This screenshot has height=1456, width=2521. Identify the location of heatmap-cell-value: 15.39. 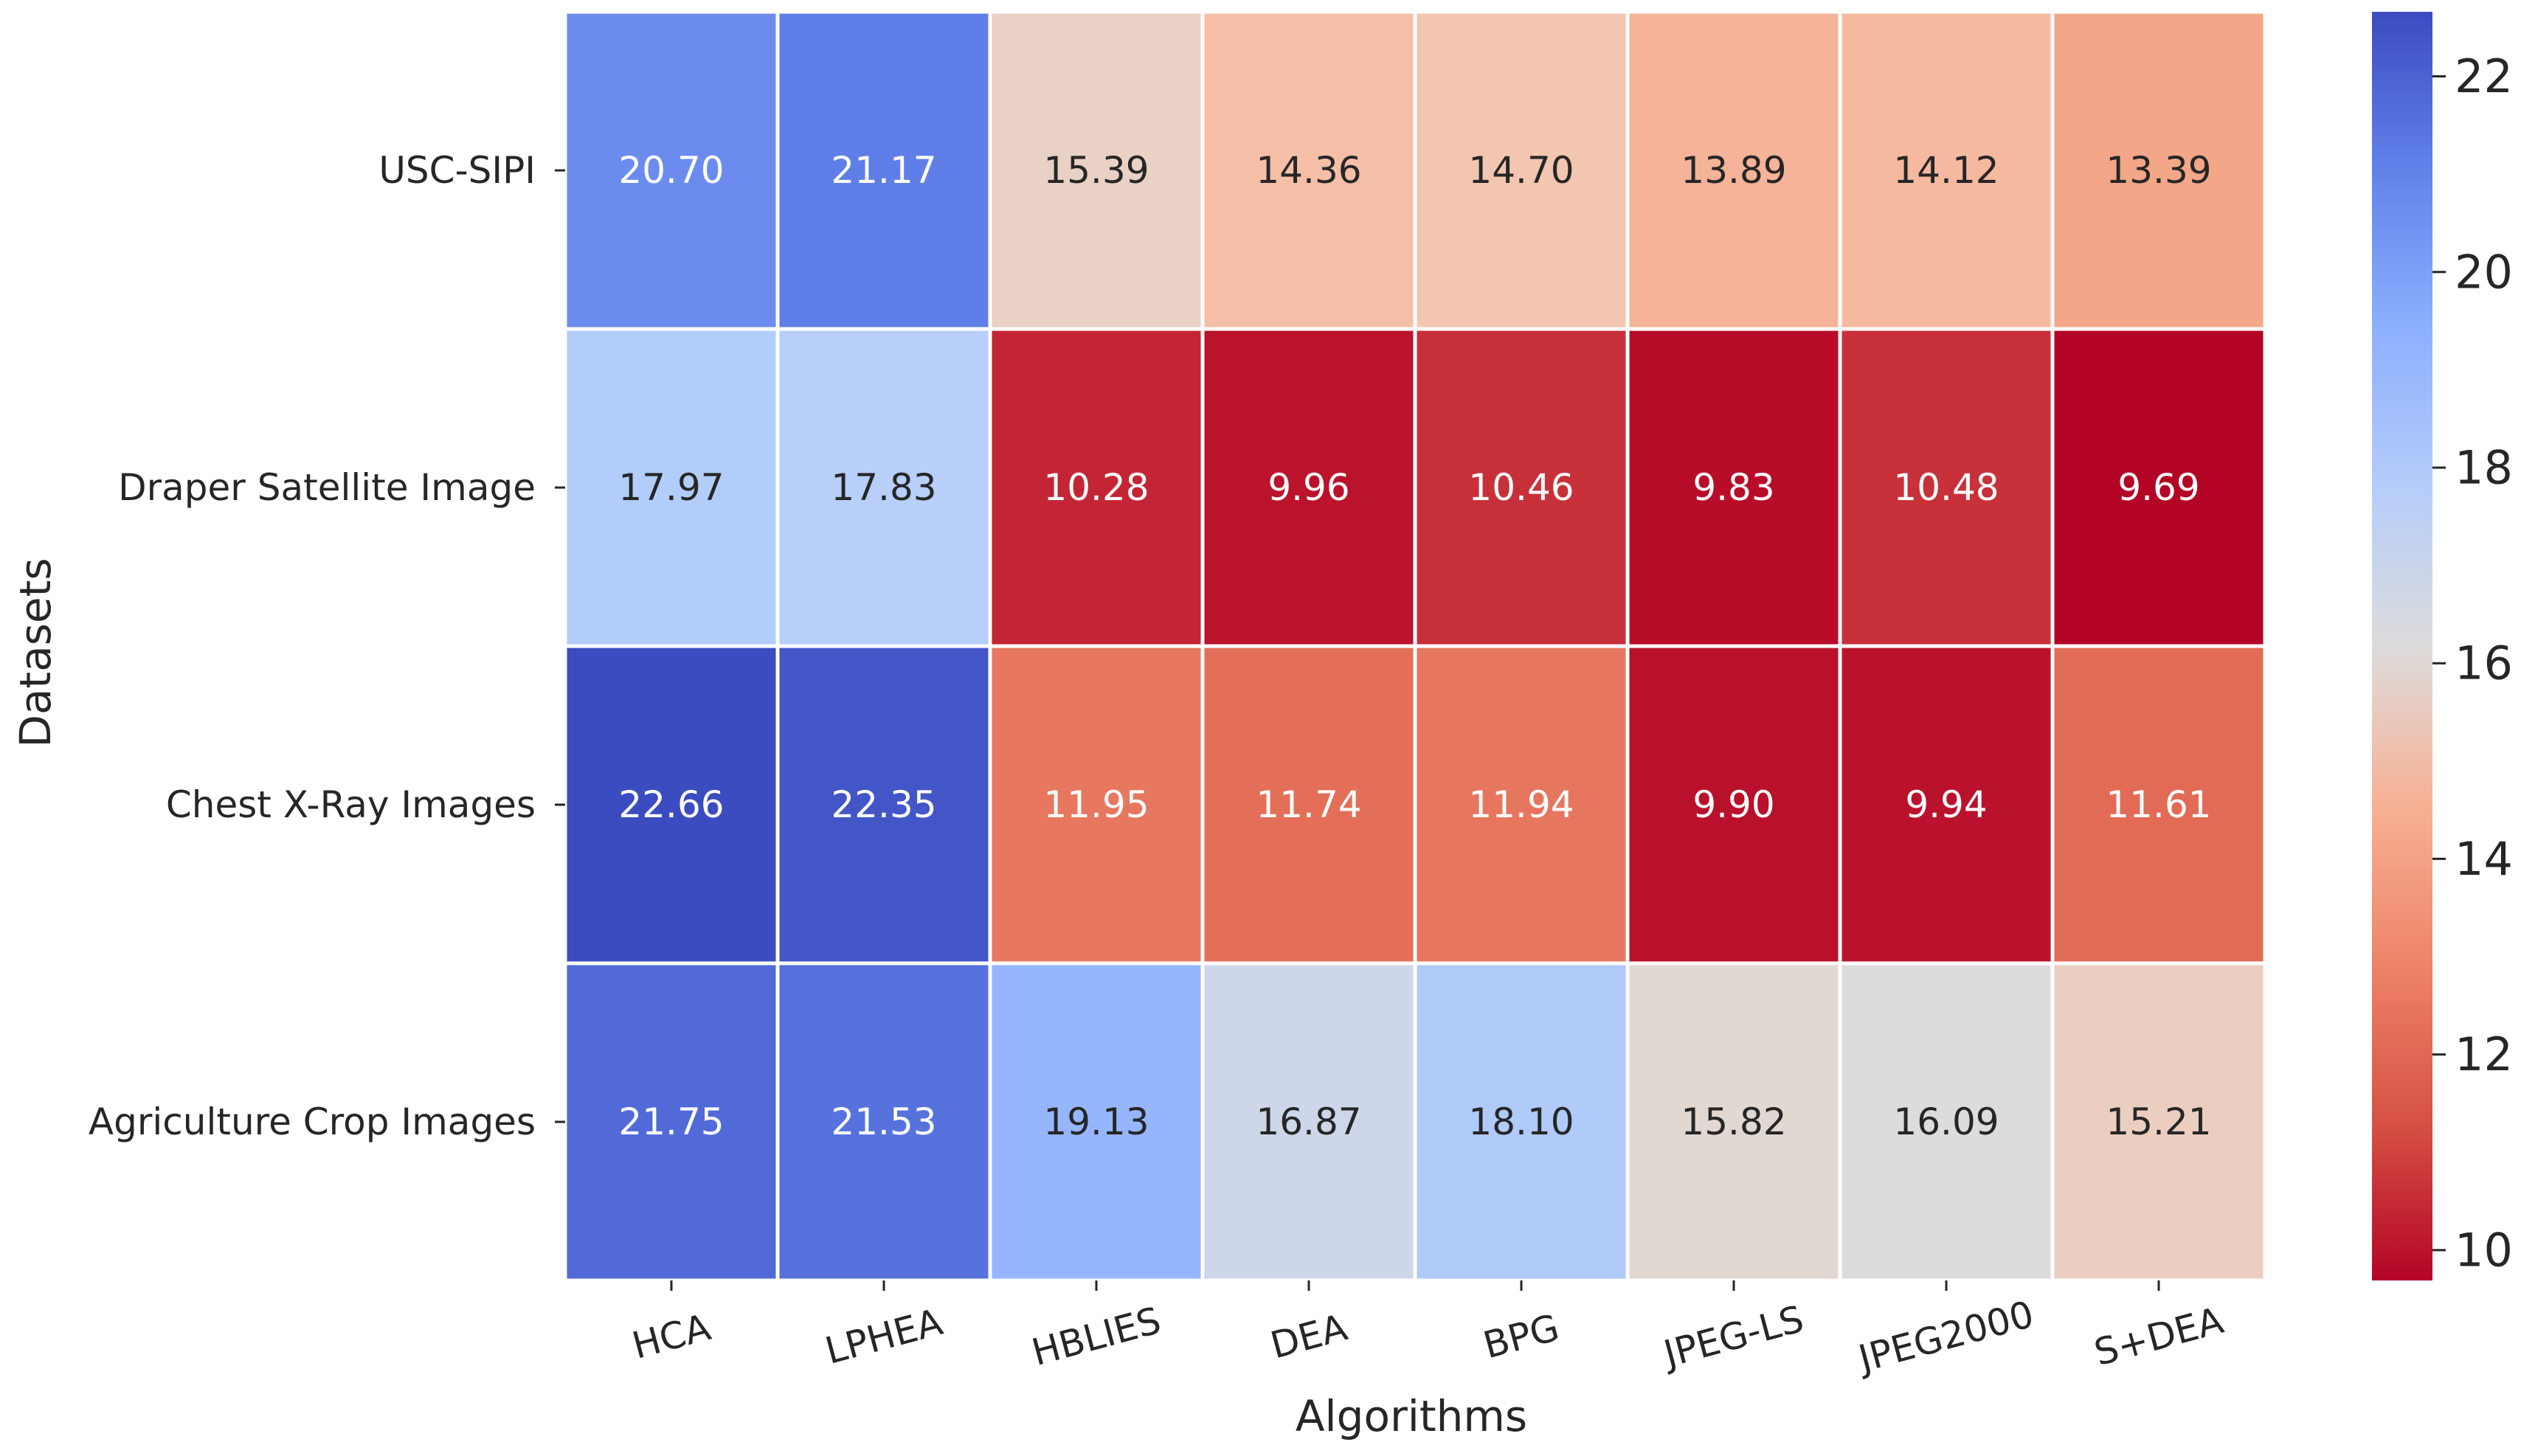
(1096, 170).